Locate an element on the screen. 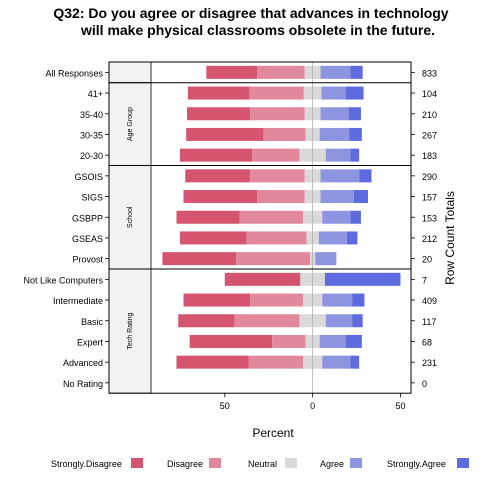  row-label: Not Like Computers is located at coordinates (63, 280).